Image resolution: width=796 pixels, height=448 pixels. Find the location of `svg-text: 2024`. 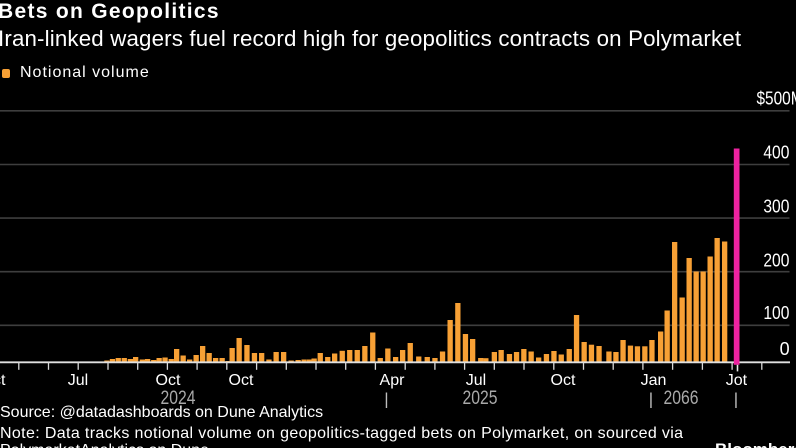

svg-text: 2024 is located at coordinates (178, 398).